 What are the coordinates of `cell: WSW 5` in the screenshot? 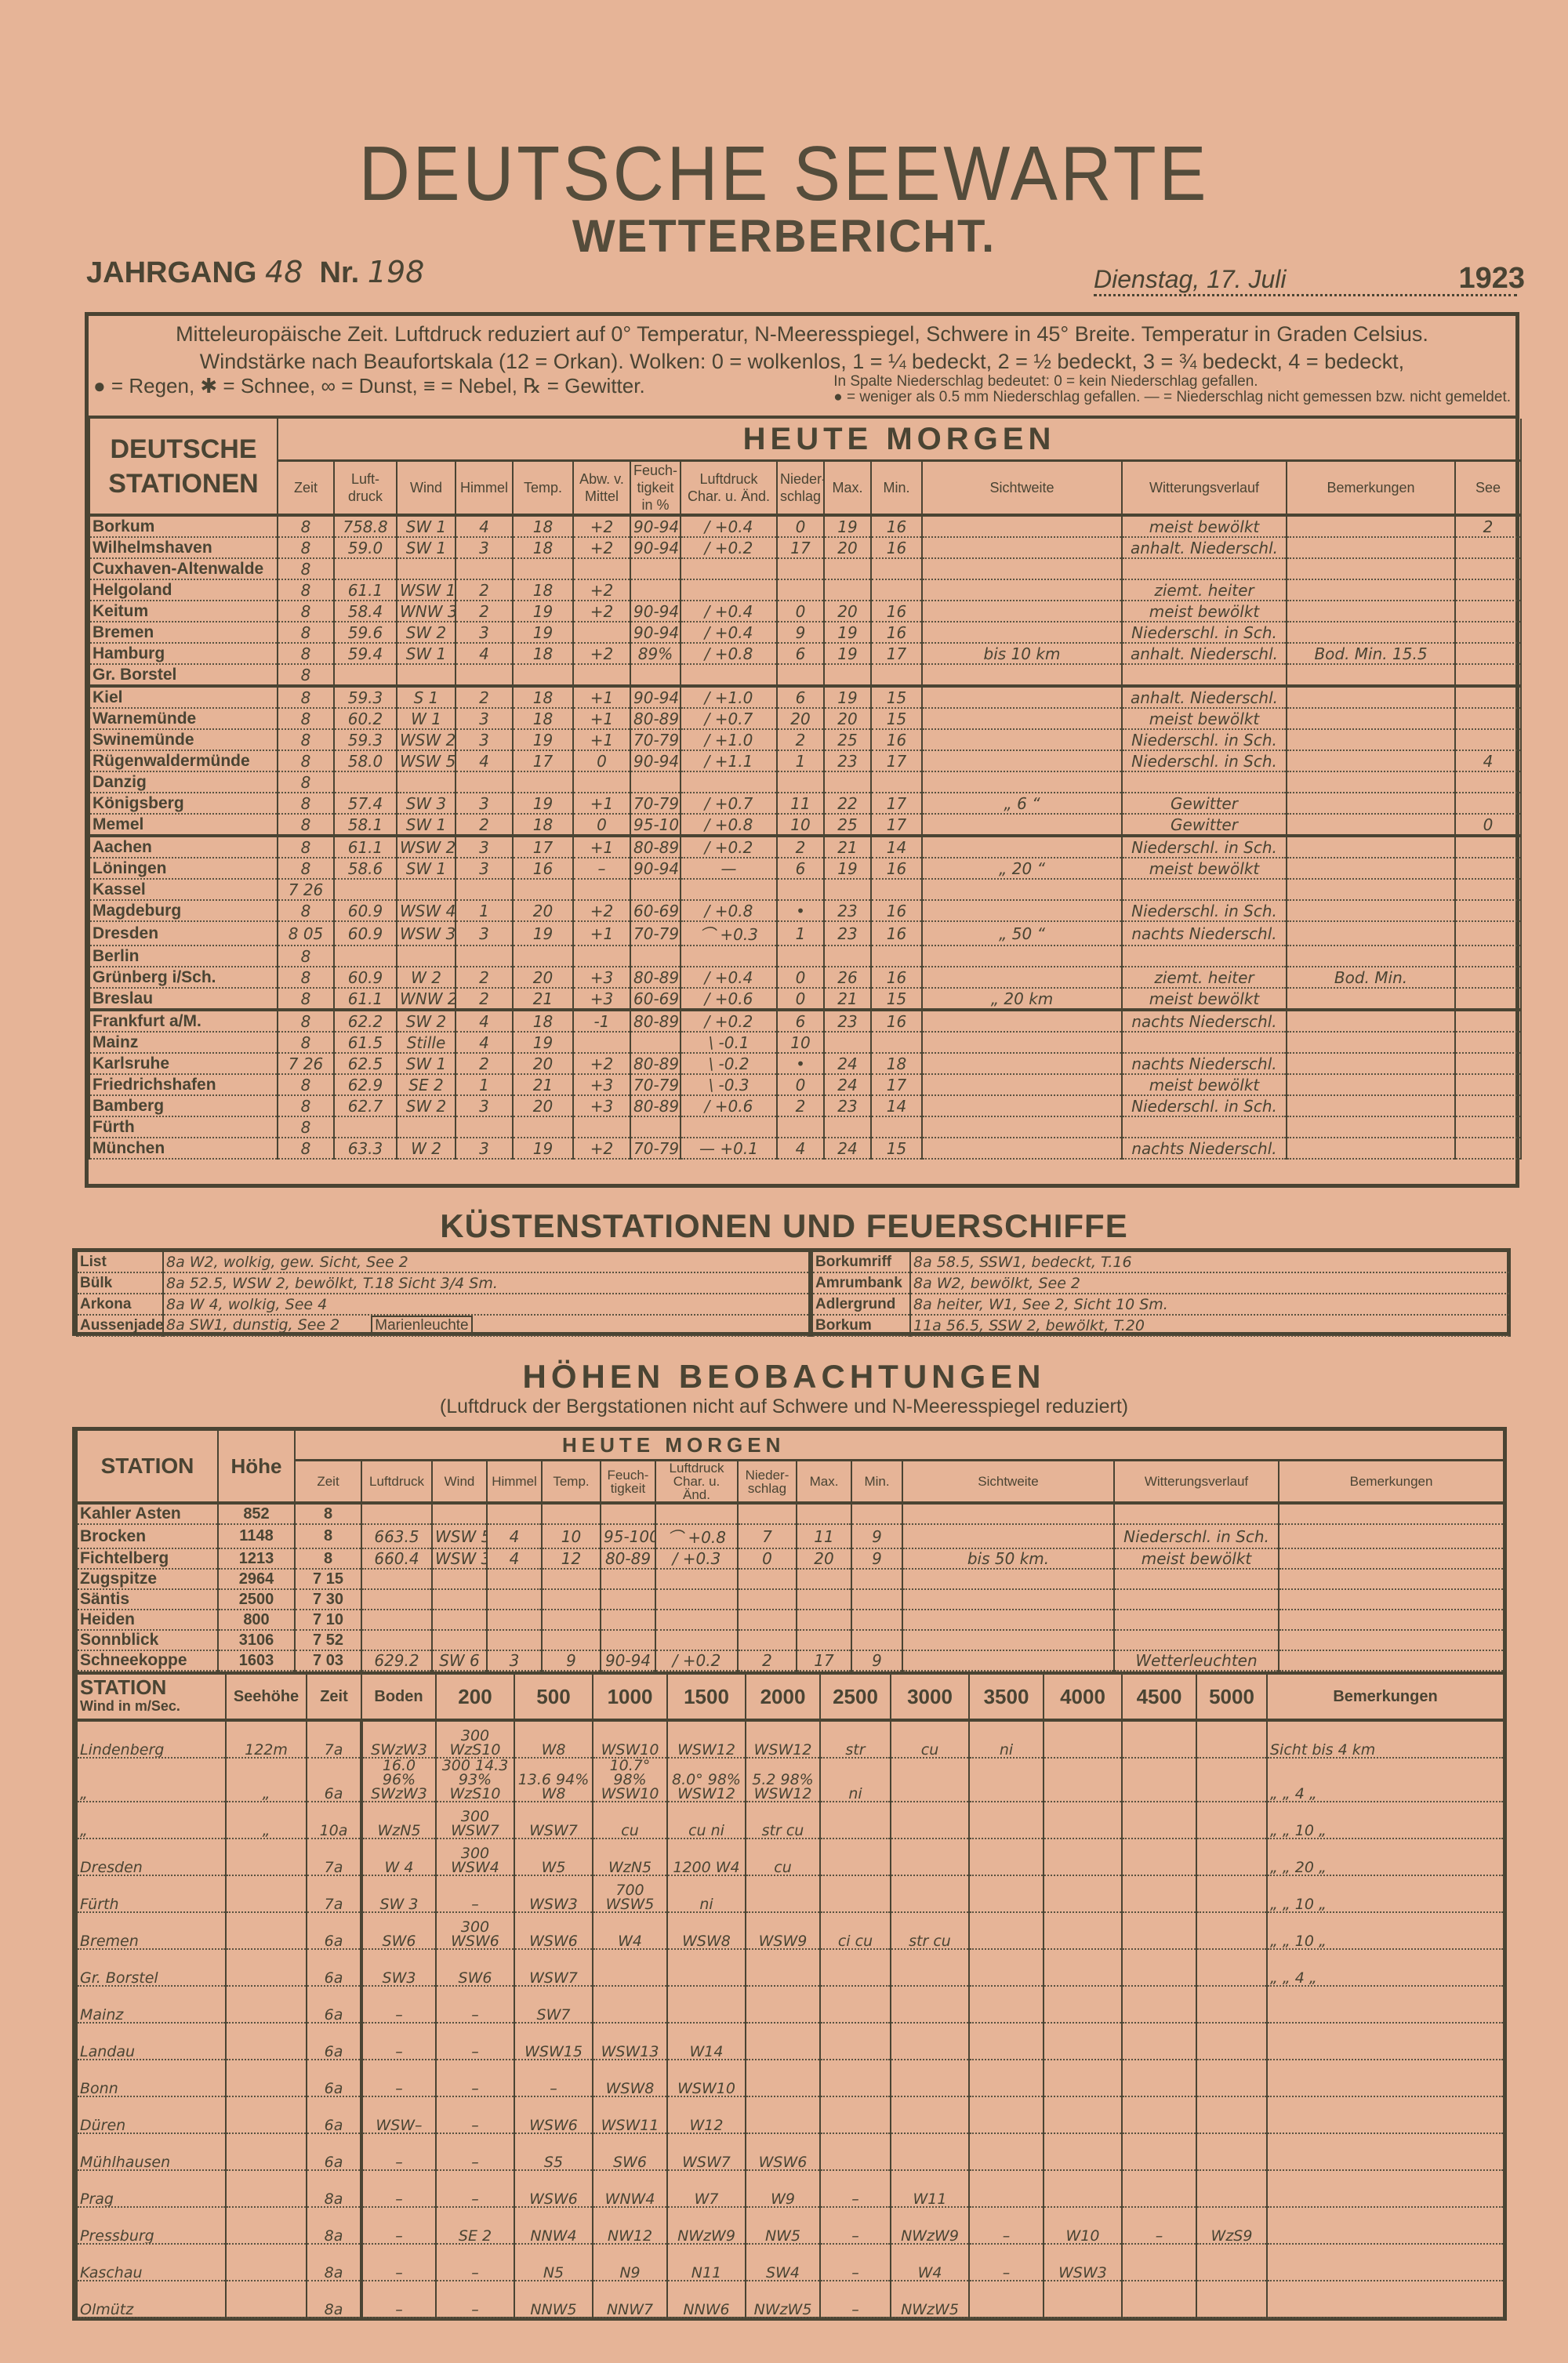 It's located at (460, 1537).